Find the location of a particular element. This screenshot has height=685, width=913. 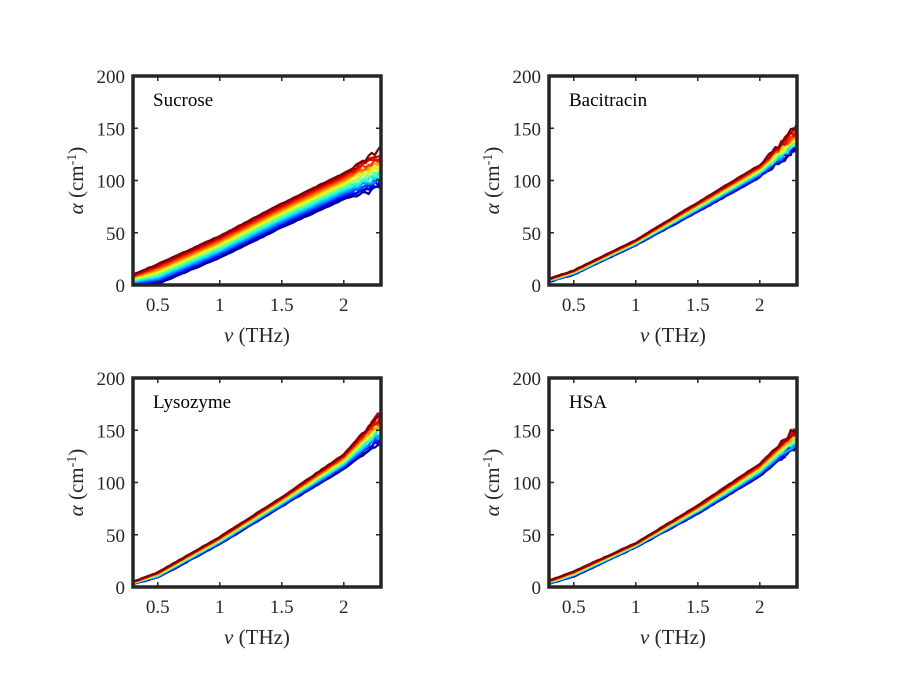

y-axis-close: ) is located at coordinates (492, 150).